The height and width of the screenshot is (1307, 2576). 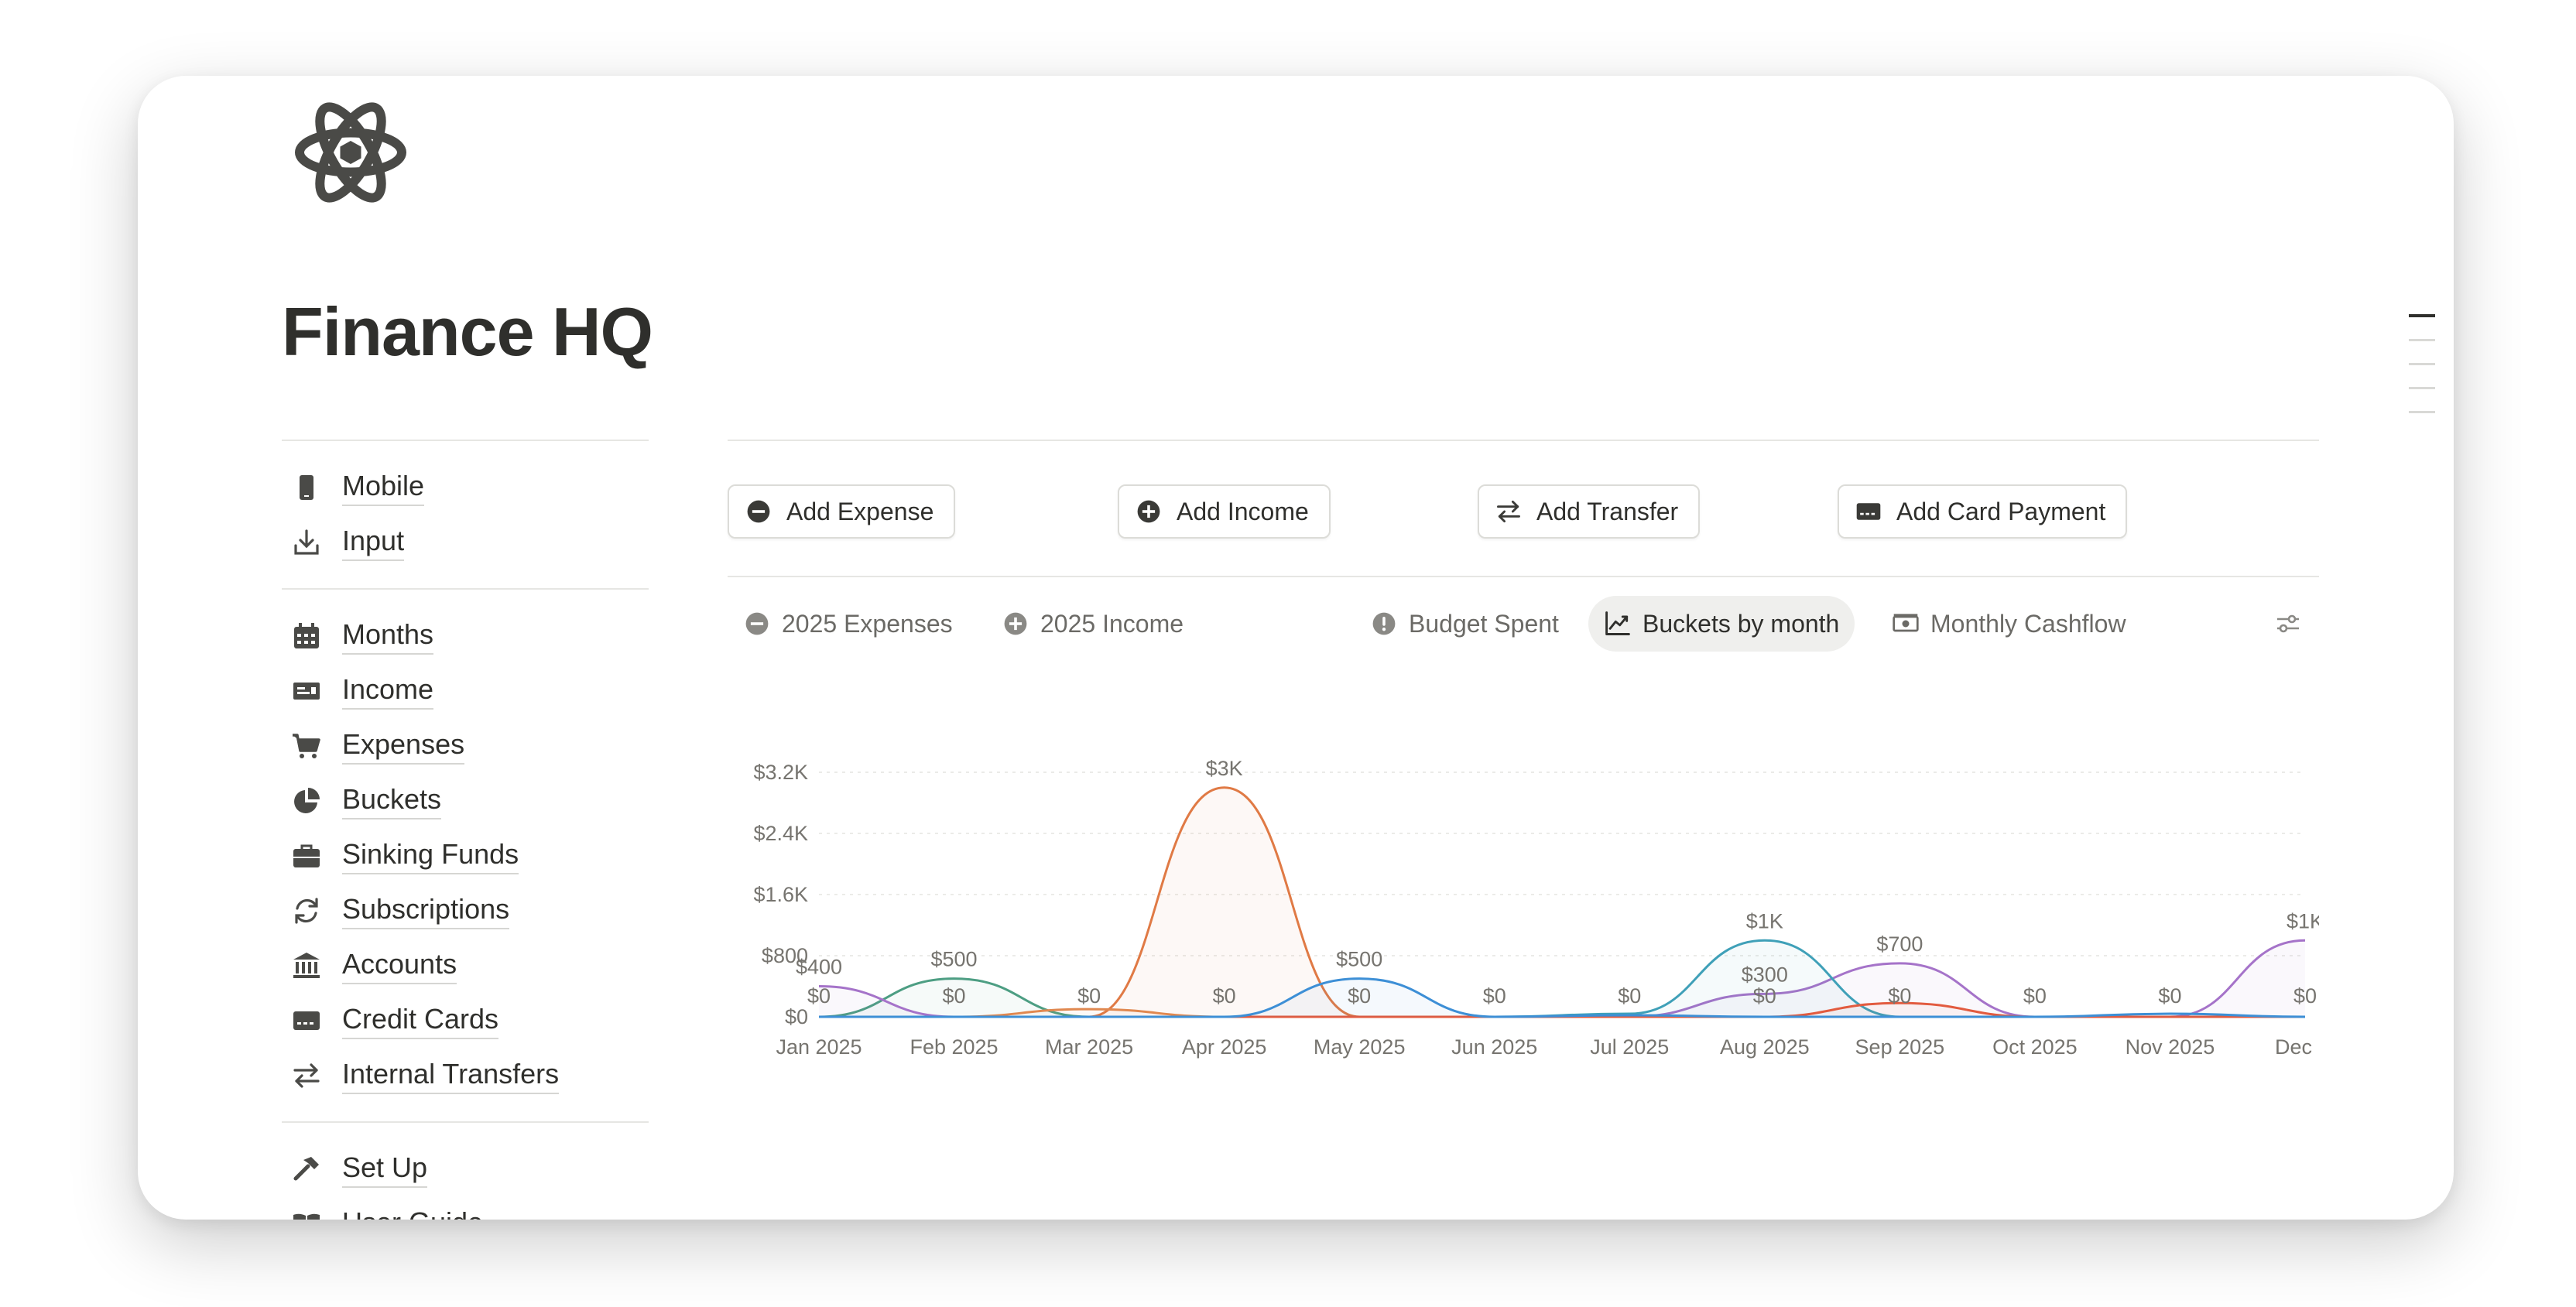 What do you see at coordinates (780, 894) in the screenshot?
I see `y-tick-label: $1.6K` at bounding box center [780, 894].